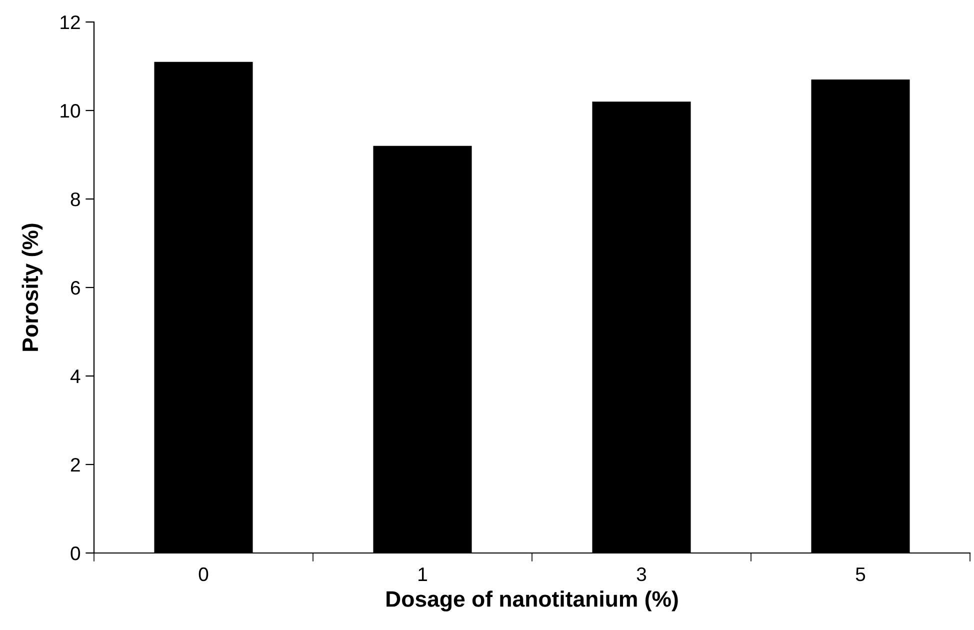  I want to click on y-tick-label: 10, so click(70, 111).